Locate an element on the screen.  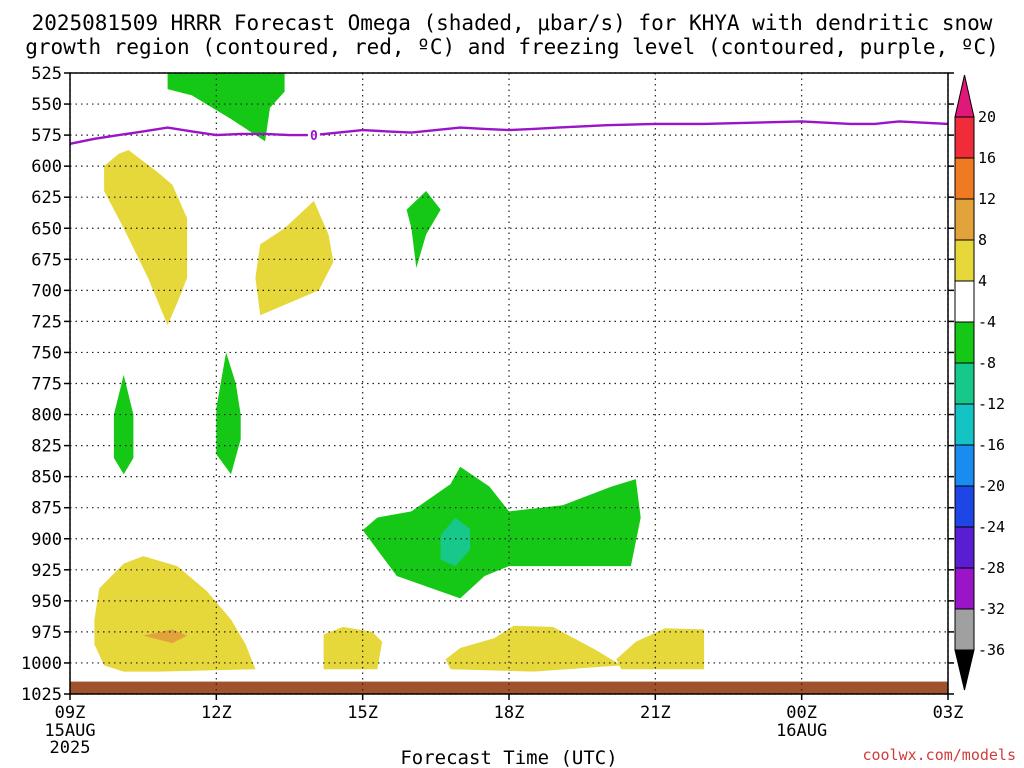
x-tick-label-09Z: 09Z is located at coordinates (70, 713).